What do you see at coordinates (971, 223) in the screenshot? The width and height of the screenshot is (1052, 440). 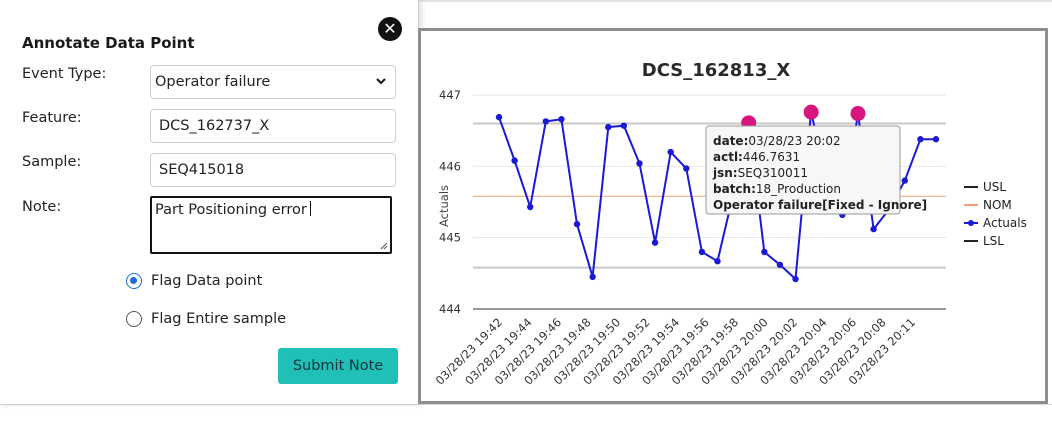 I see `legend-marker` at bounding box center [971, 223].